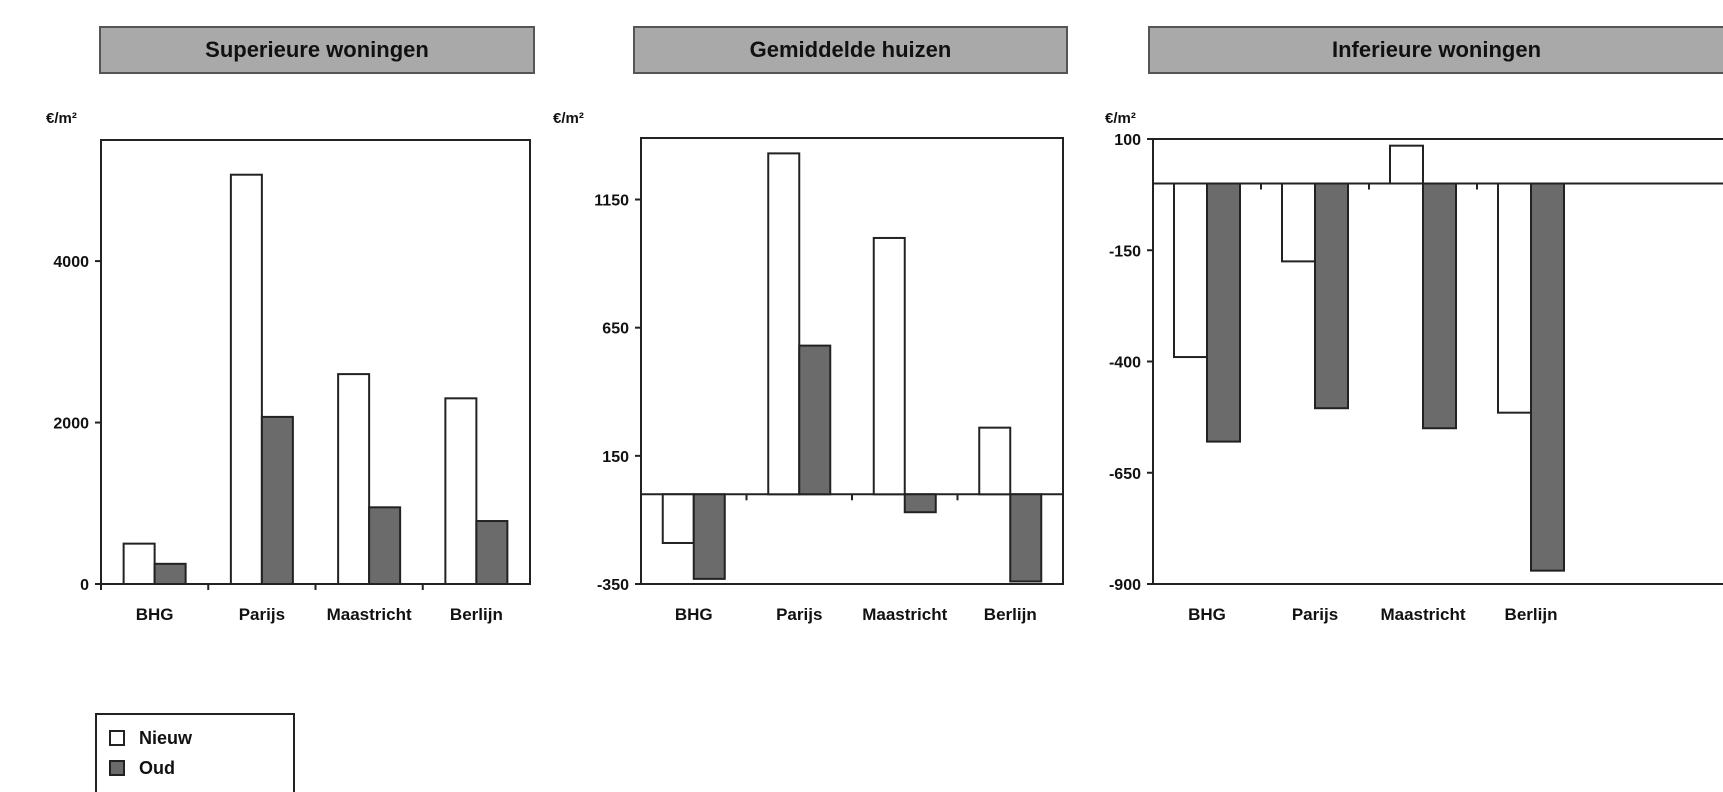  What do you see at coordinates (889, 366) in the screenshot?
I see `chart-2-bar-nieuw-maastricht` at bounding box center [889, 366].